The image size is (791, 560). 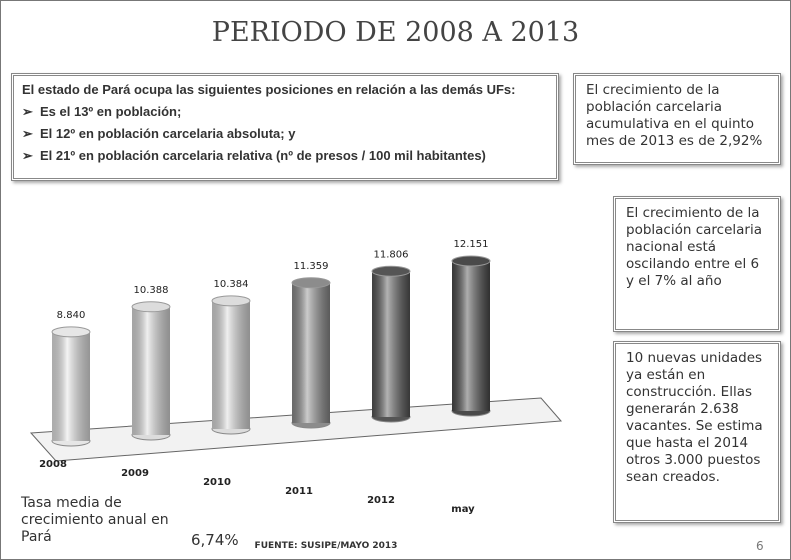 What do you see at coordinates (215, 540) in the screenshot?
I see `summary-value: 6,74%` at bounding box center [215, 540].